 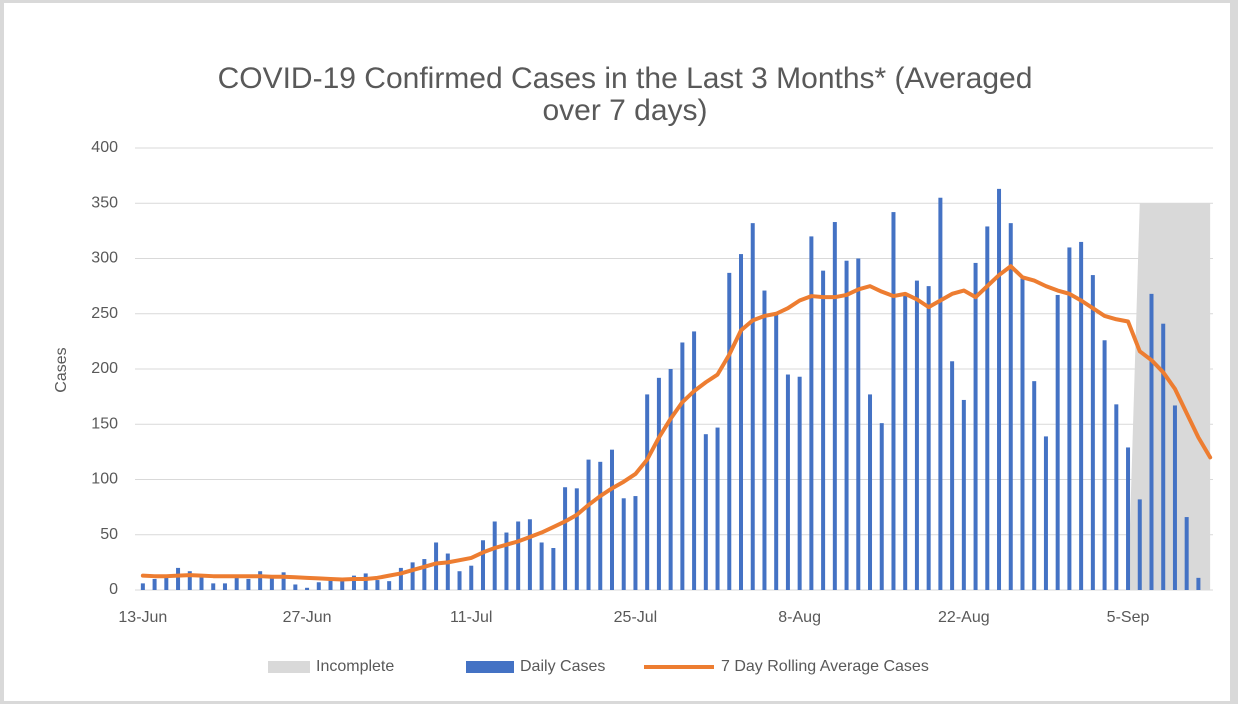 I want to click on y-tick-label: 0, so click(x=113, y=589).